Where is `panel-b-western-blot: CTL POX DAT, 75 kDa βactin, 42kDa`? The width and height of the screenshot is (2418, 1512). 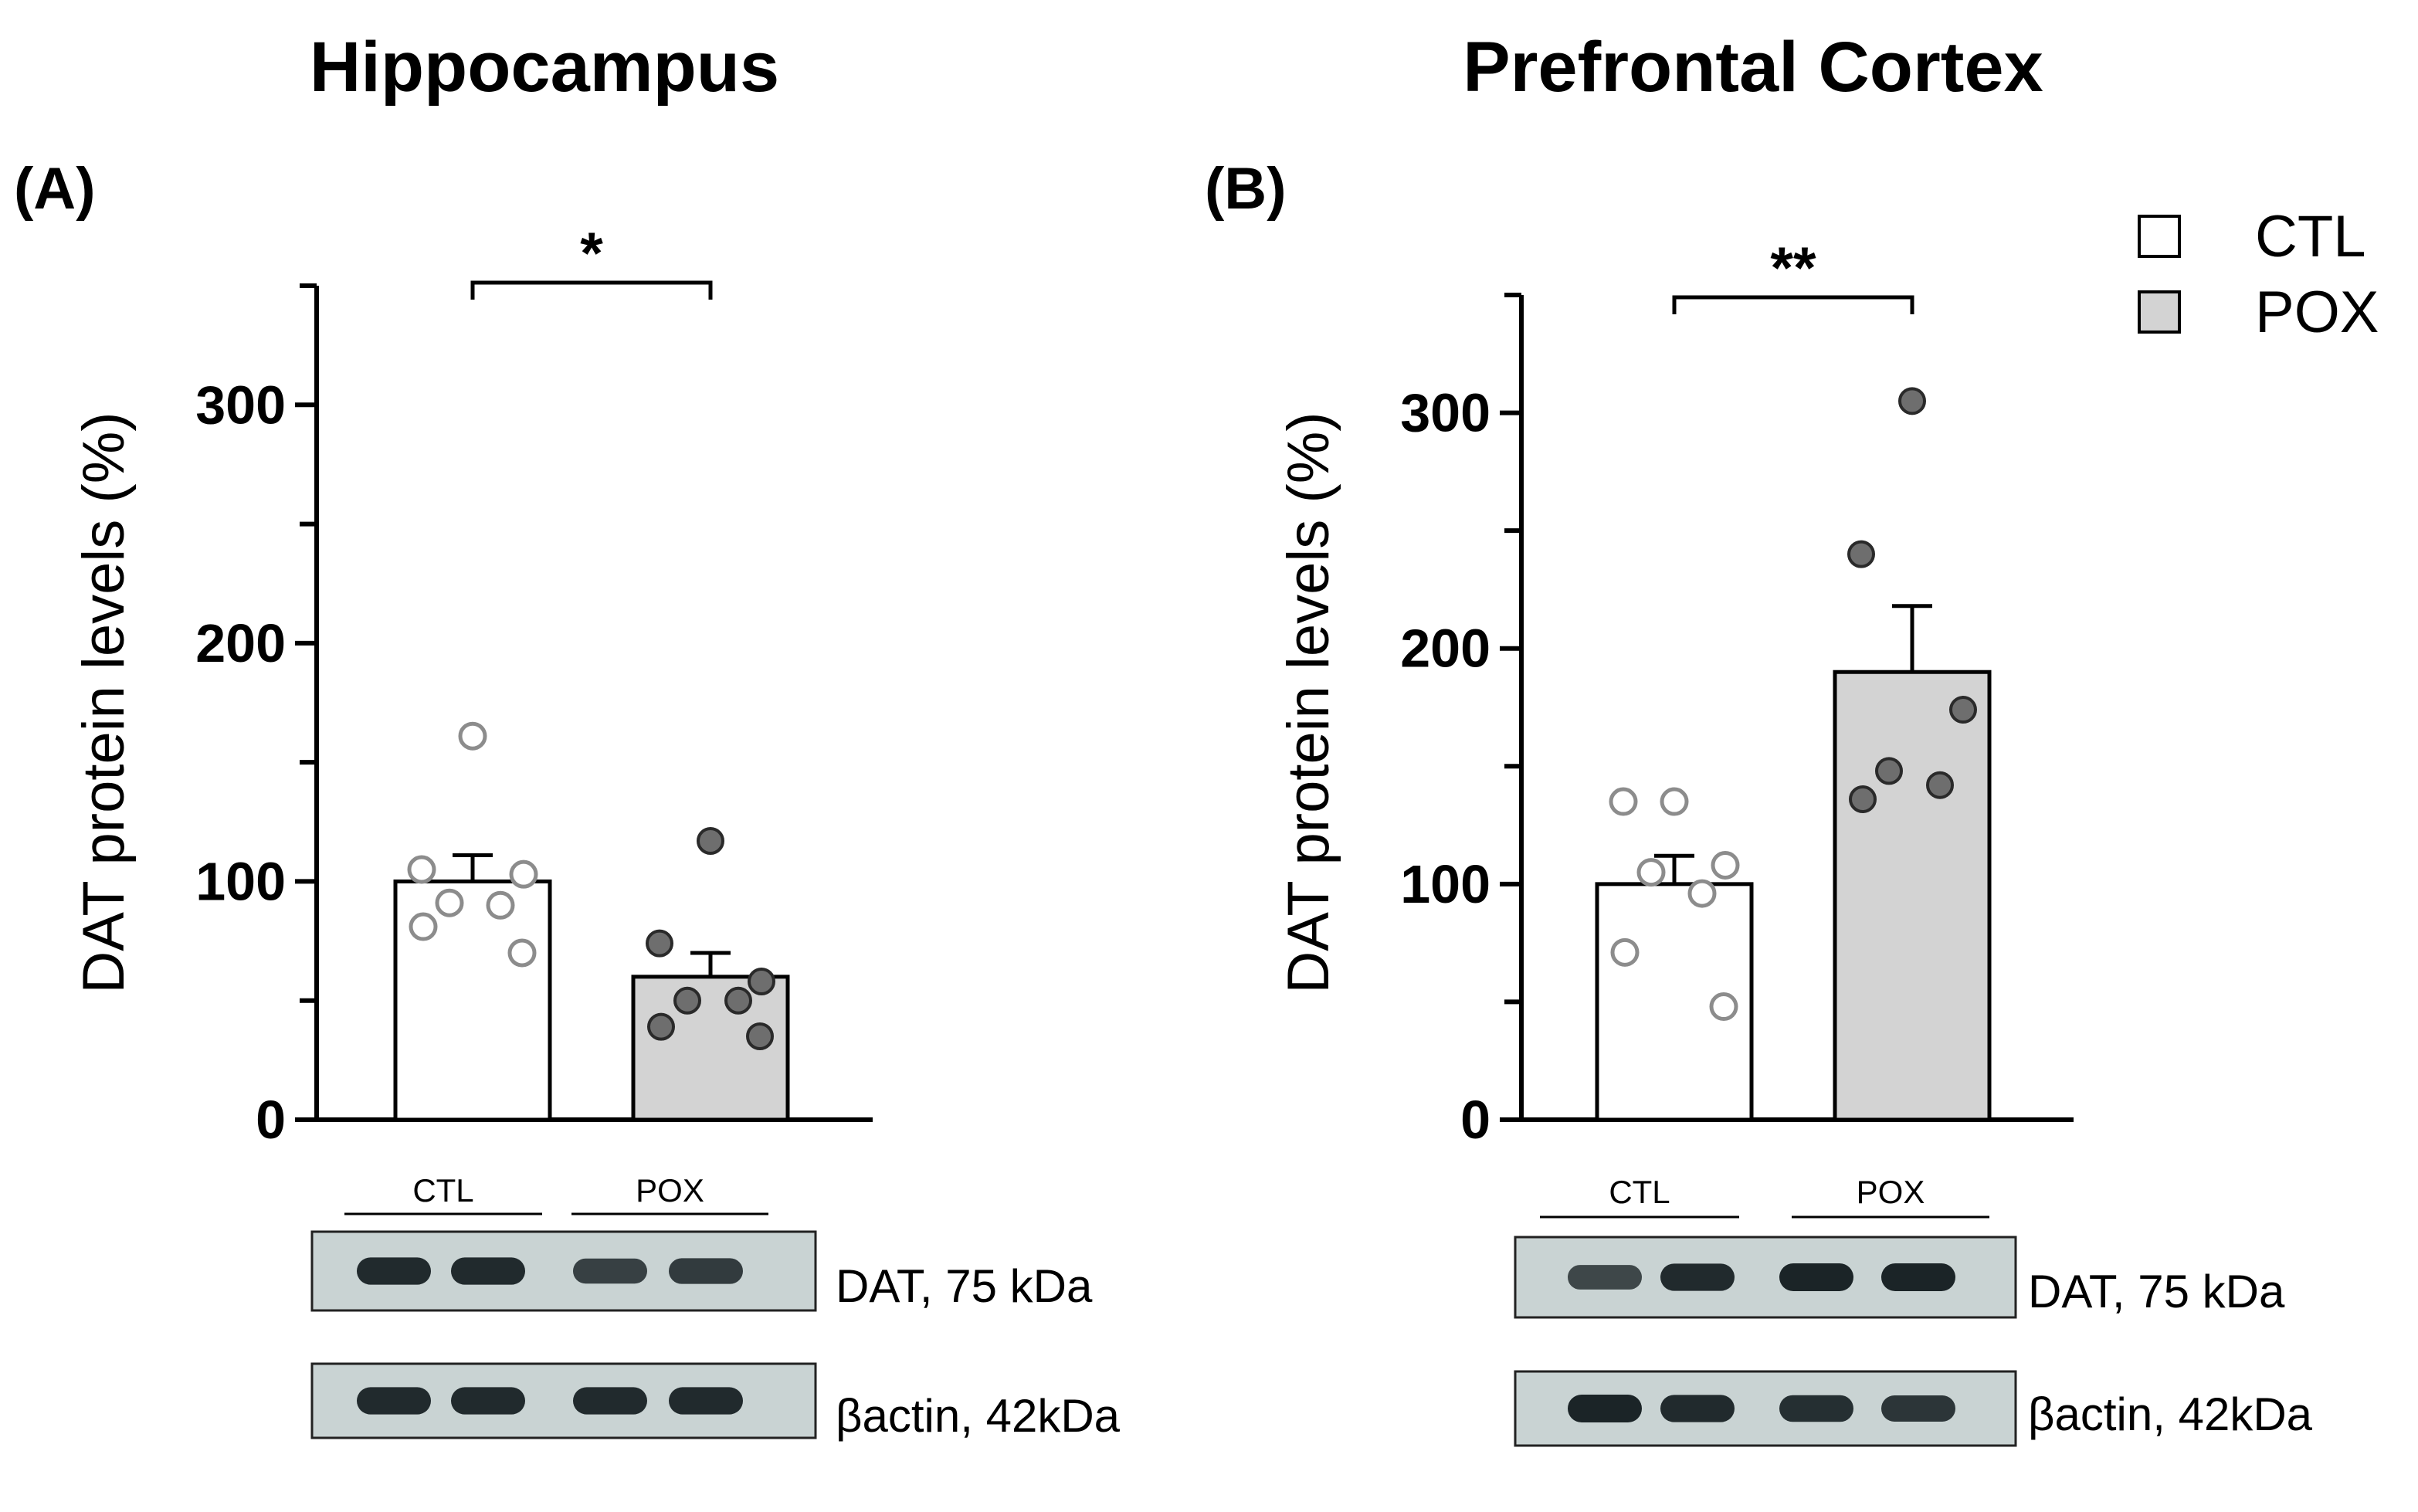 panel-b-western-blot: CTL POX DAT, 75 kDa βactin, 42kDa is located at coordinates (1914, 1310).